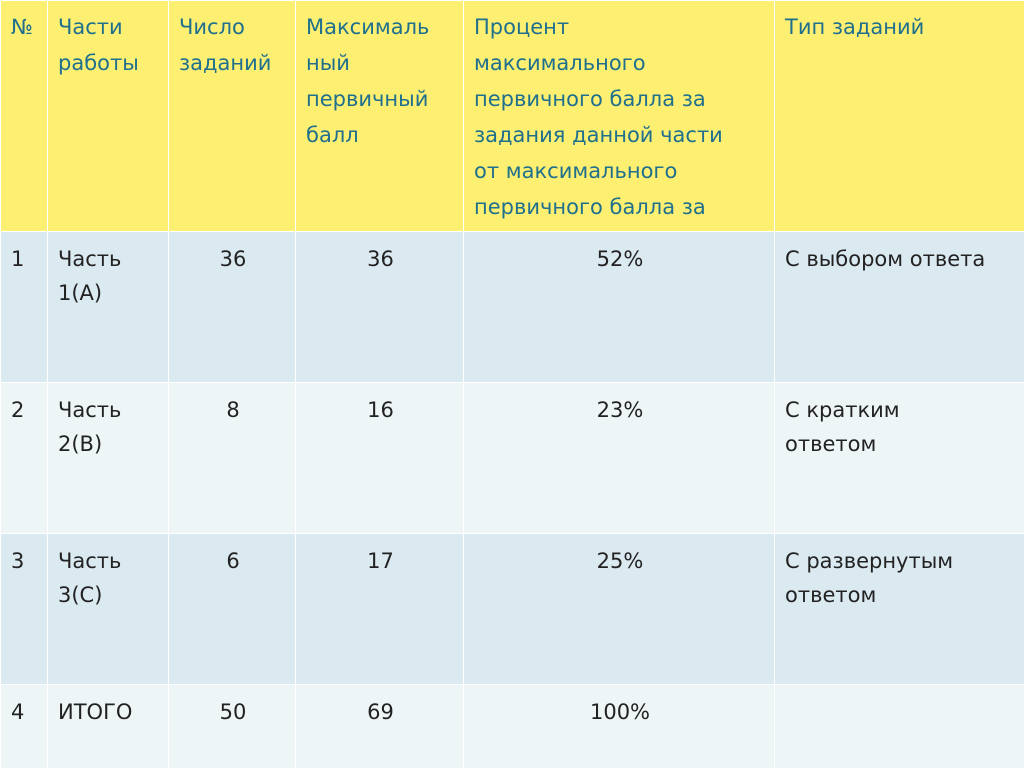 This screenshot has height=768, width=1024. What do you see at coordinates (899, 307) in the screenshot?
I see `cell-task-type: С выбором ответа` at bounding box center [899, 307].